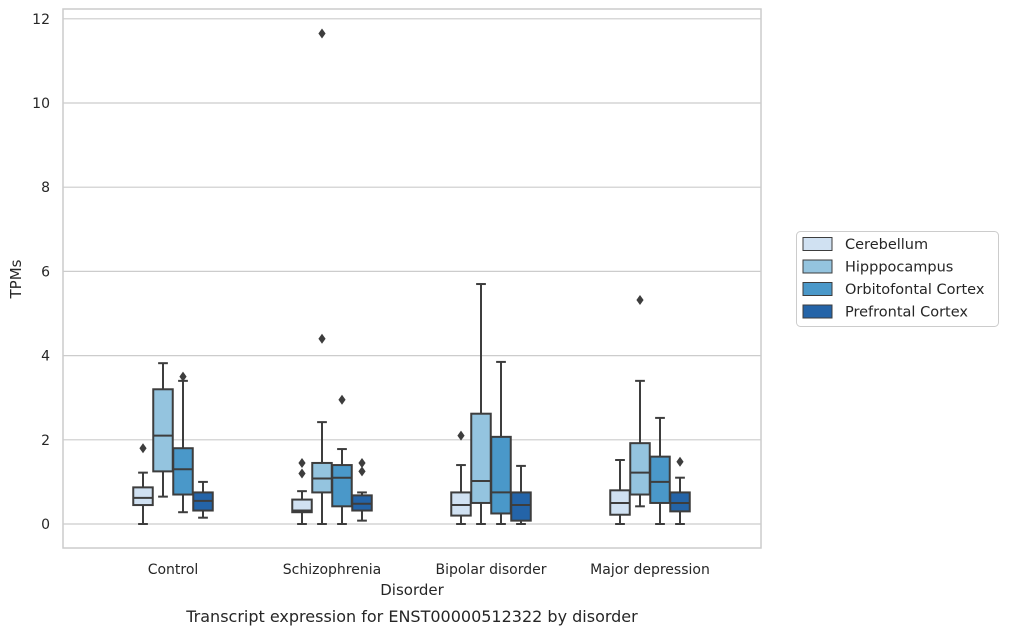 The width and height of the screenshot is (1009, 634). I want to click on y-tick-labels: 0 2 4 6 8 10 12, so click(41, 272).